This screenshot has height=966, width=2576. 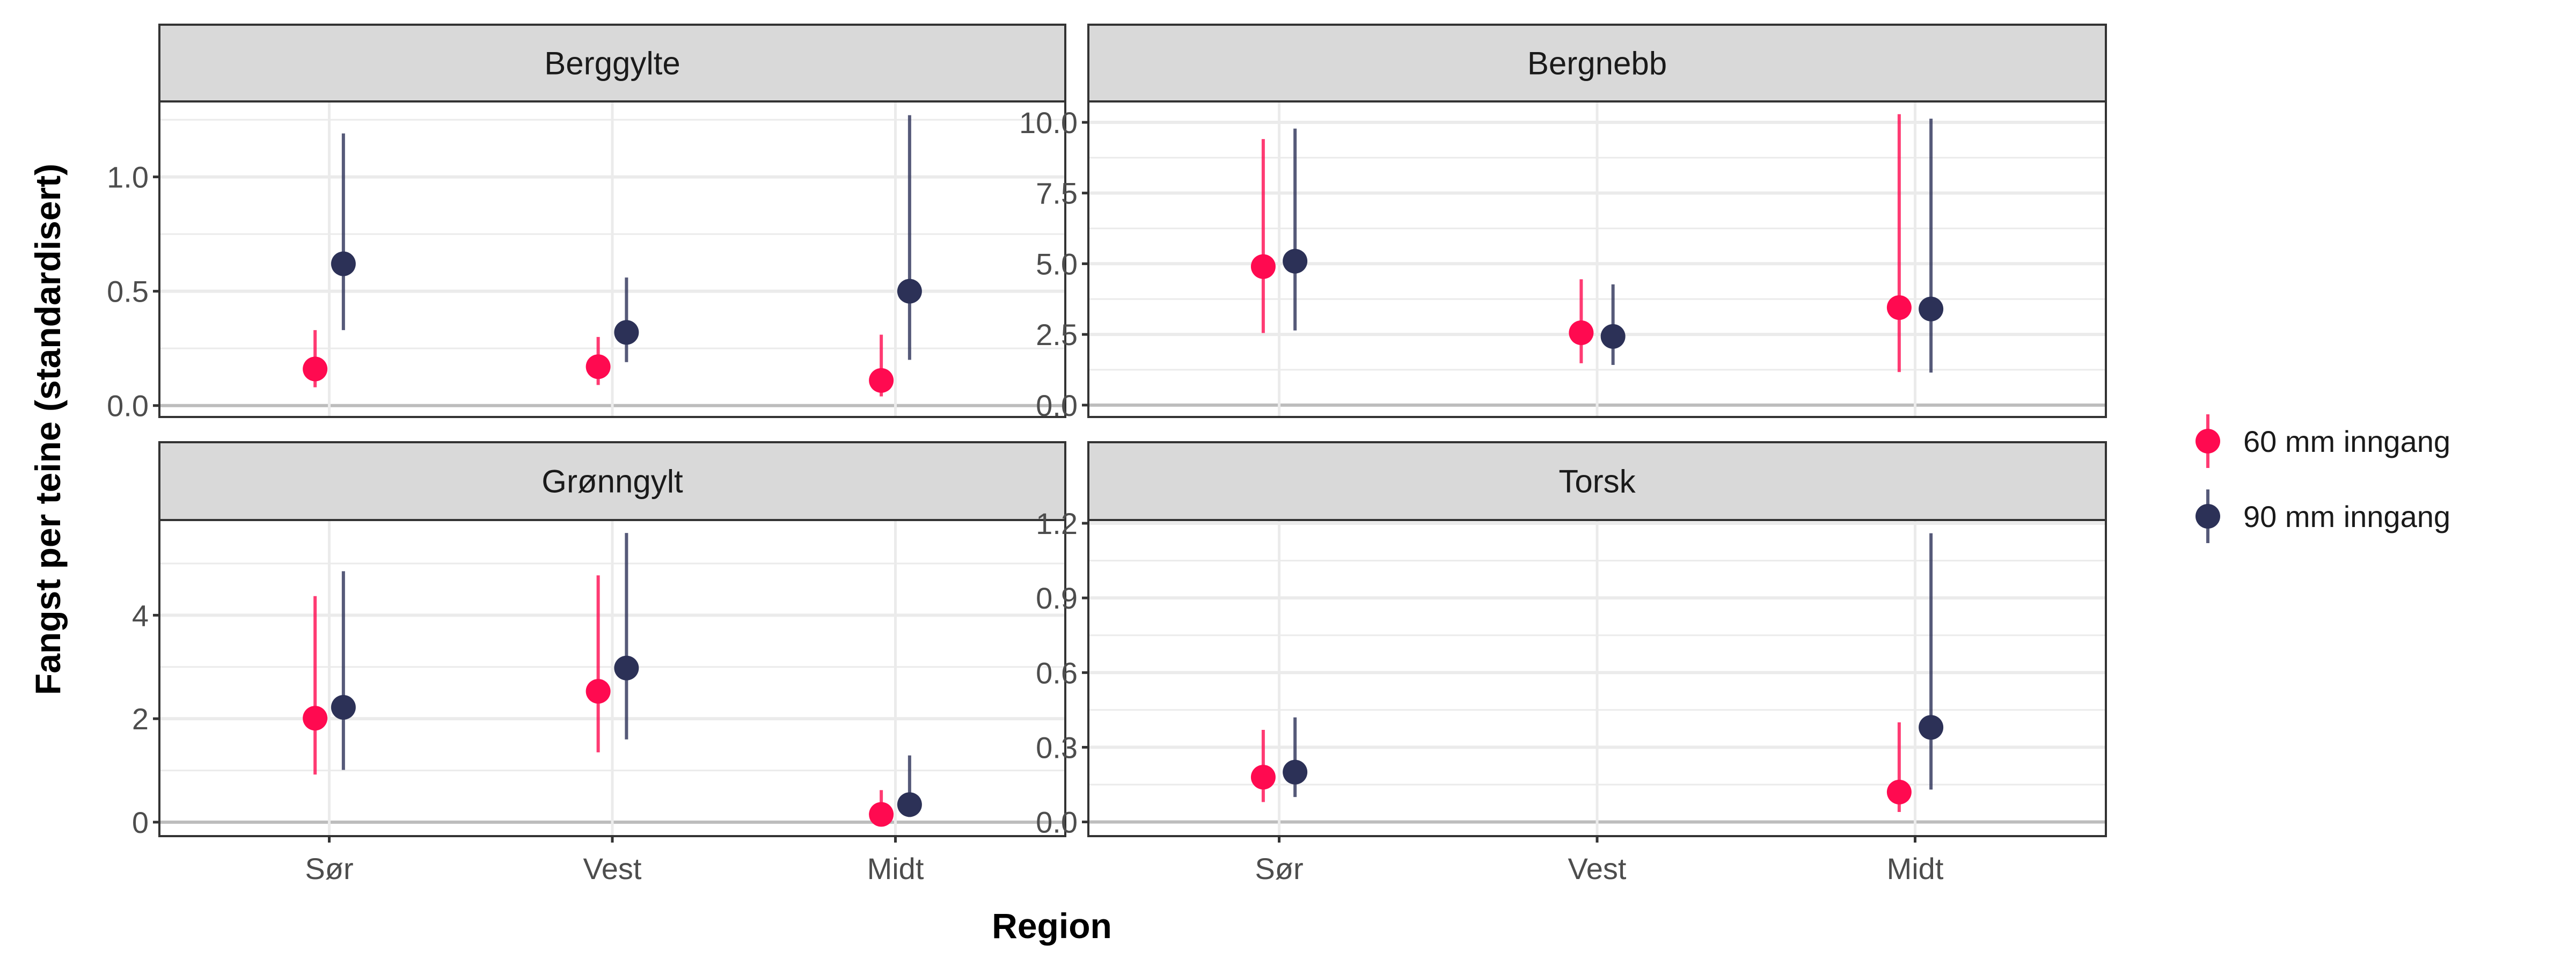 What do you see at coordinates (2346, 441) in the screenshot?
I see `legend-label: 60 mm inngang` at bounding box center [2346, 441].